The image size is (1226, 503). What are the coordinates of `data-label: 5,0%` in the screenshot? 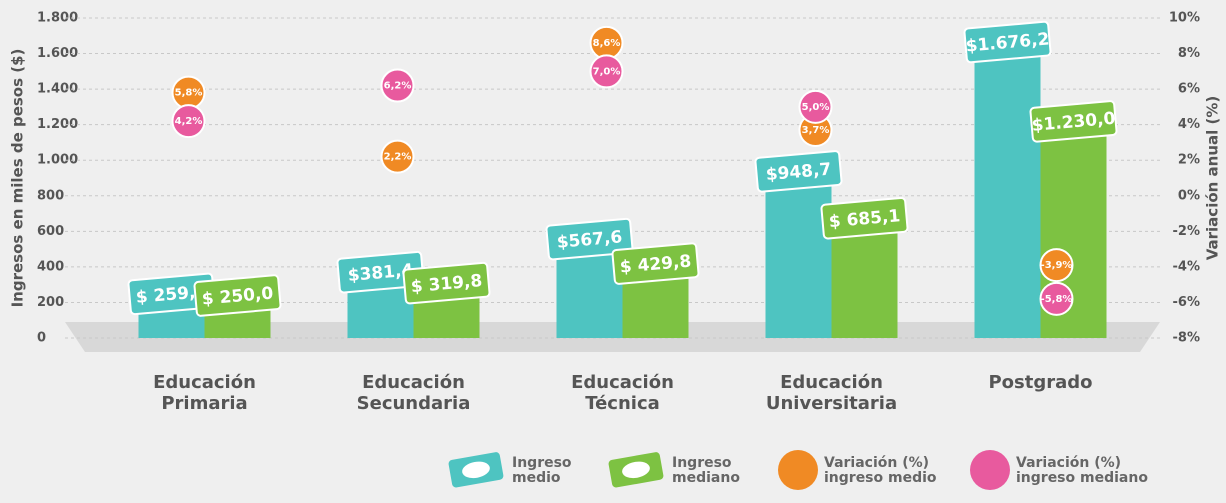 It's located at (816, 107).